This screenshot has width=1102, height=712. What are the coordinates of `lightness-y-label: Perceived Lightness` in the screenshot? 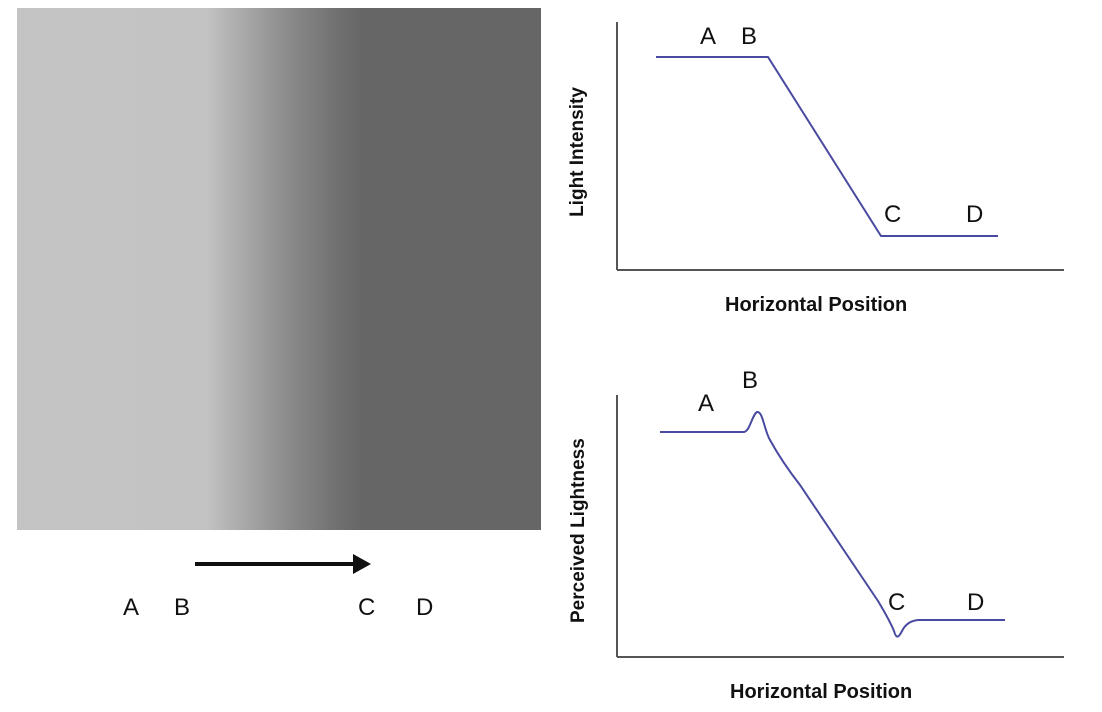 It's located at (578, 530).